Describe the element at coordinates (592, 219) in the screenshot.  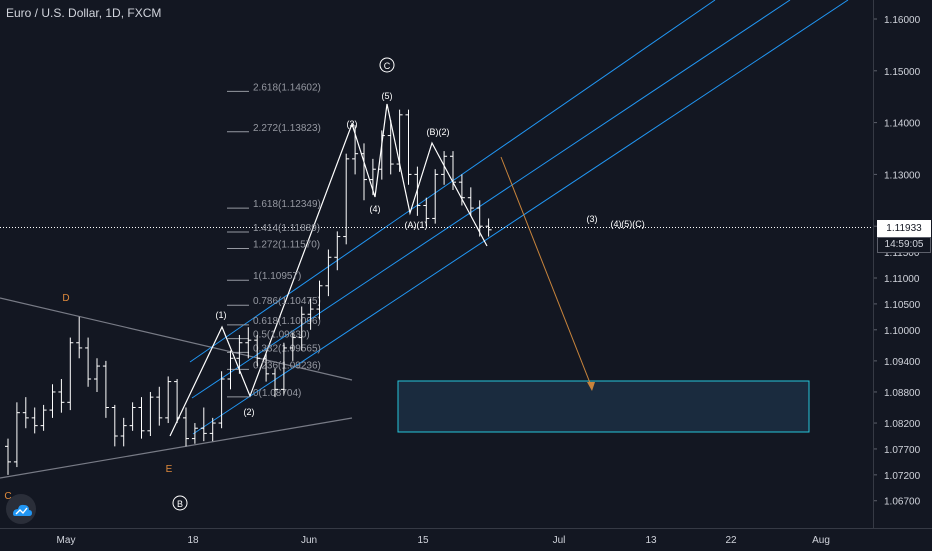
I see `projection-label-3: (3)` at that location.